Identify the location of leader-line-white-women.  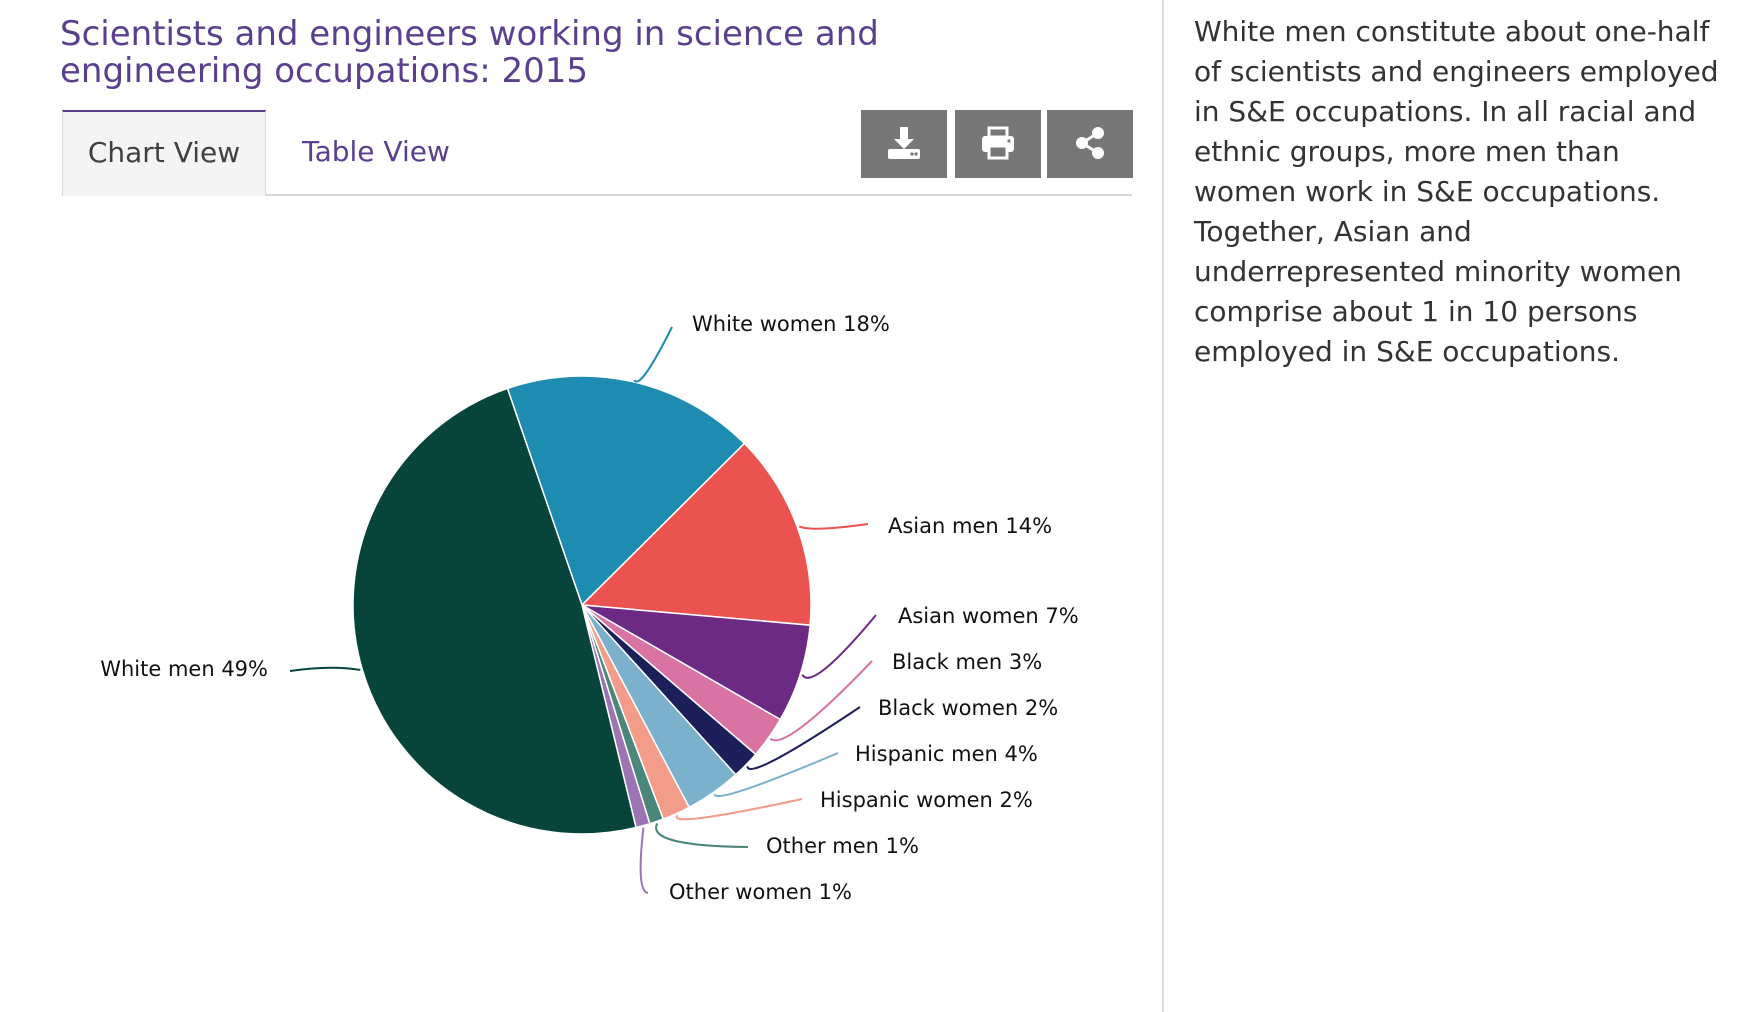
(653, 354).